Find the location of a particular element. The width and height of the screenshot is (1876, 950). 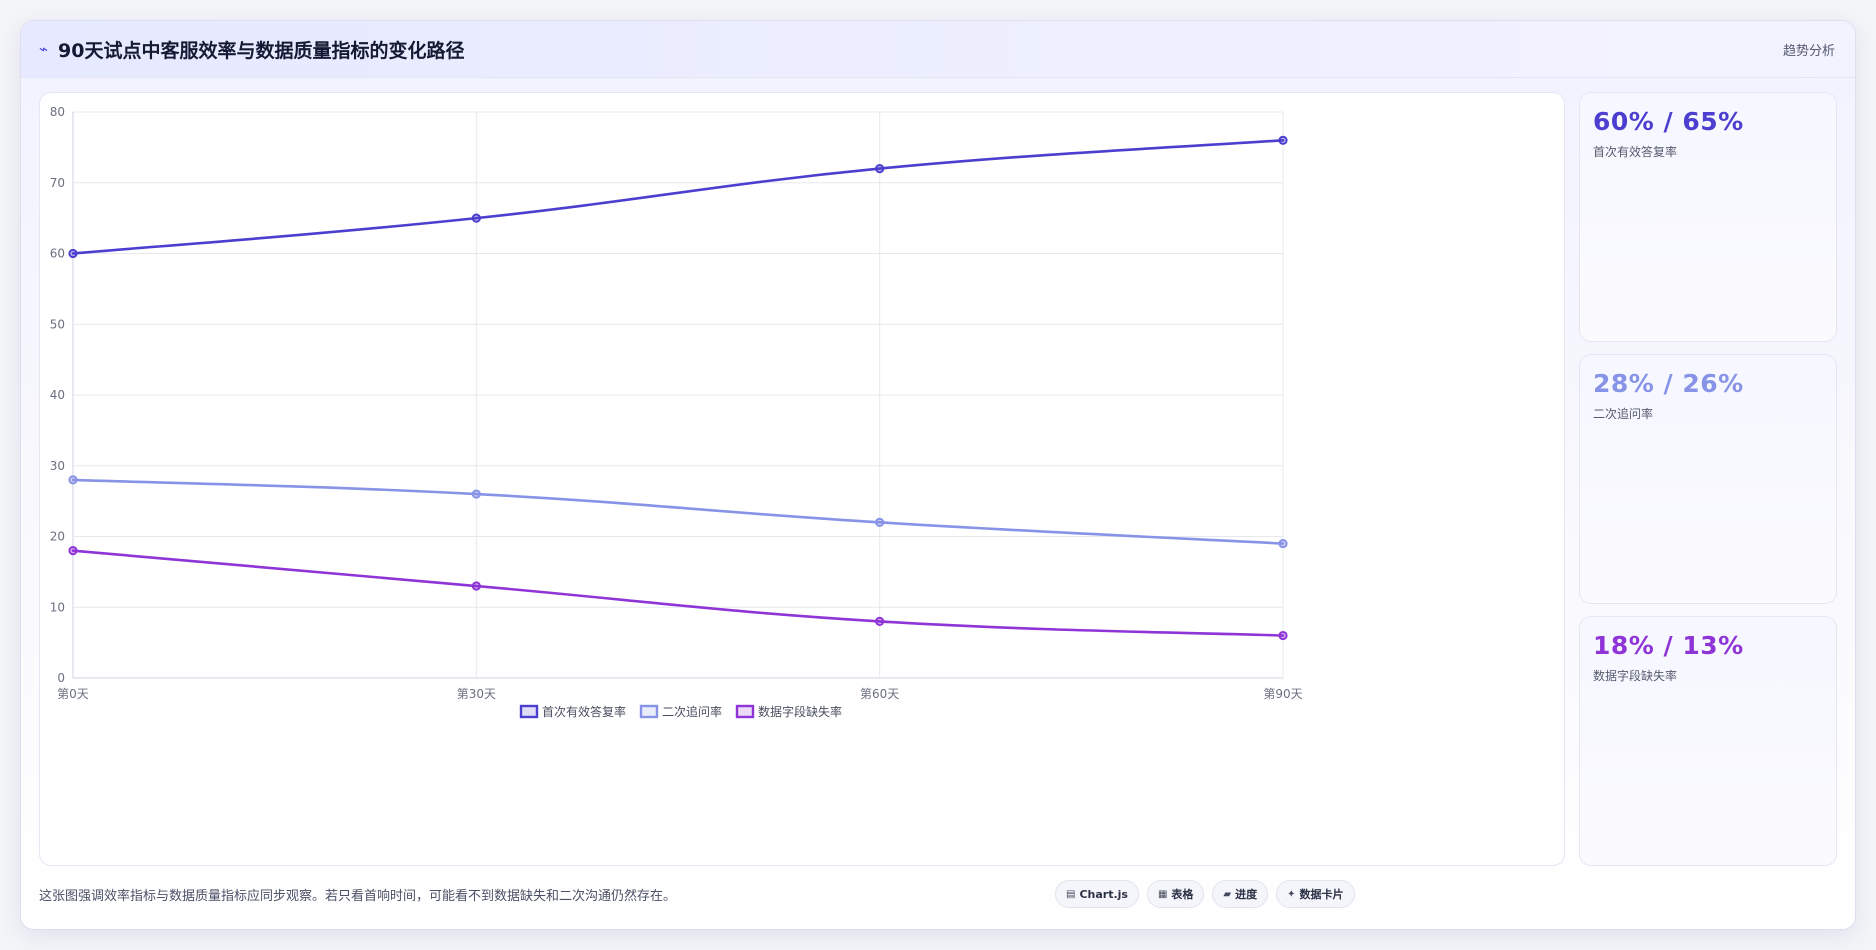

chip-label: 表格 is located at coordinates (1182, 894).